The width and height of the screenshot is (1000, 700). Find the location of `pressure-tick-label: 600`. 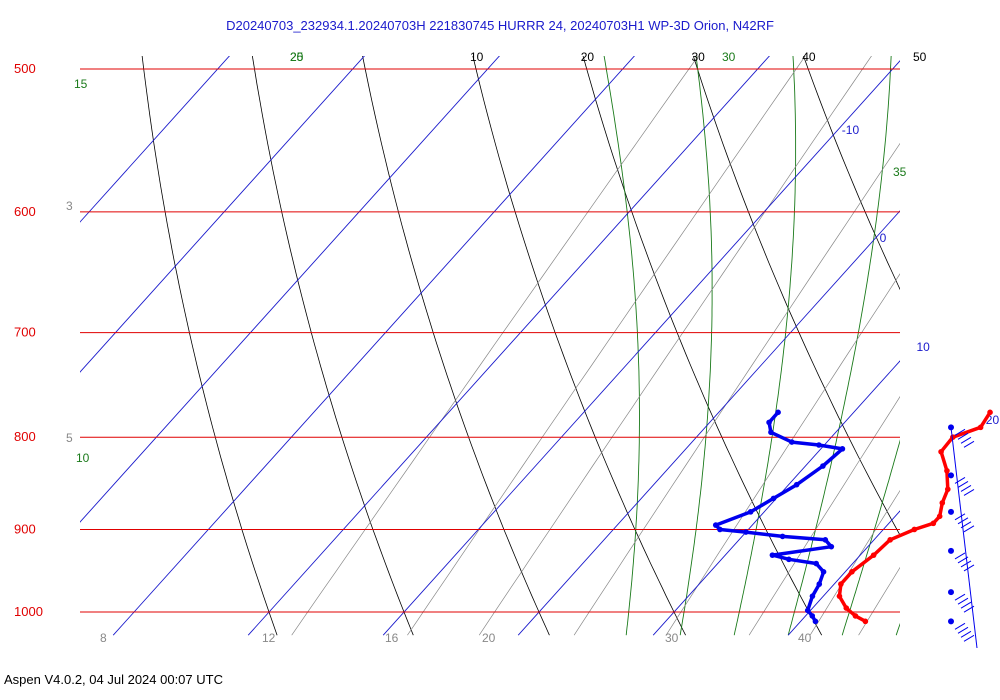

pressure-tick-label: 600 is located at coordinates (25, 211).